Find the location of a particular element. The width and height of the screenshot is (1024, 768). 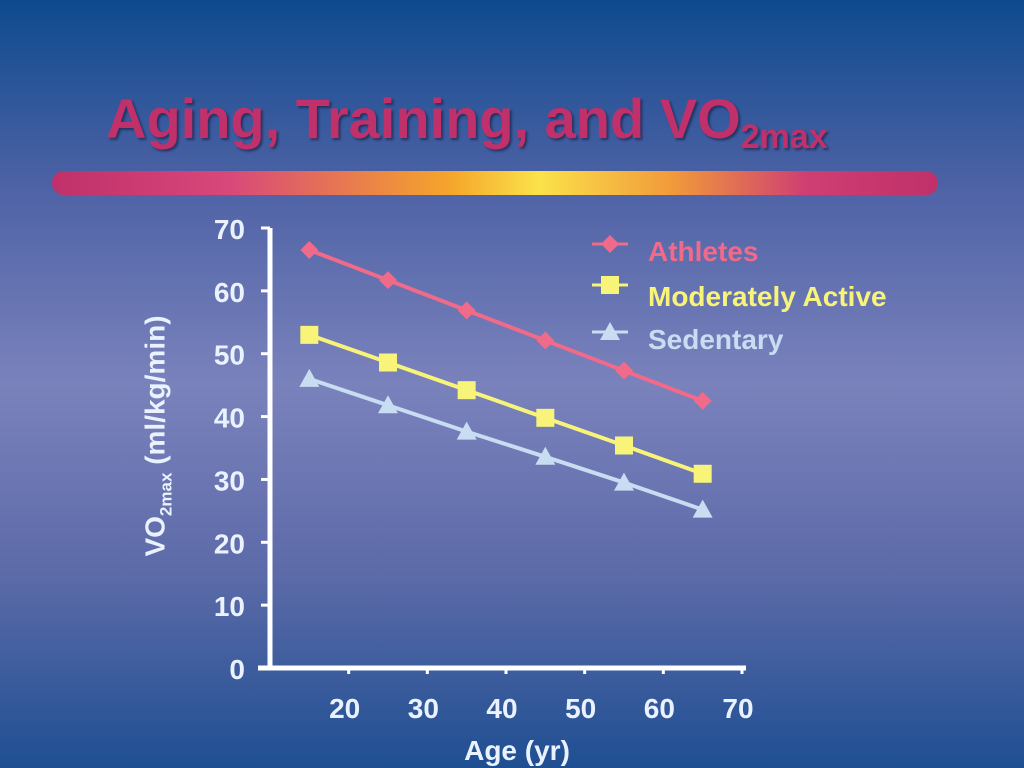

y-tick-label: 0 is located at coordinates (237, 669).